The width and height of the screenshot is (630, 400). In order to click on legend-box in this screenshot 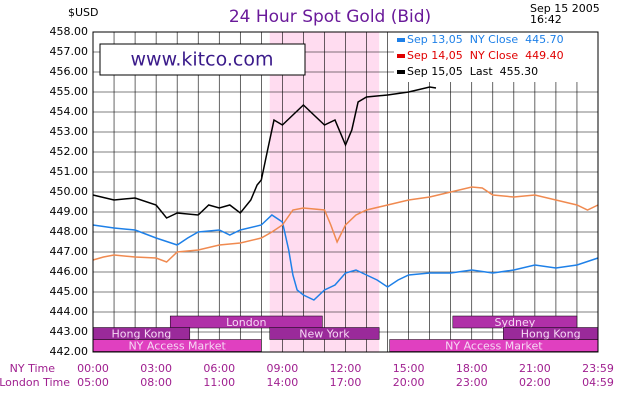, I will do `click(496, 57)`.